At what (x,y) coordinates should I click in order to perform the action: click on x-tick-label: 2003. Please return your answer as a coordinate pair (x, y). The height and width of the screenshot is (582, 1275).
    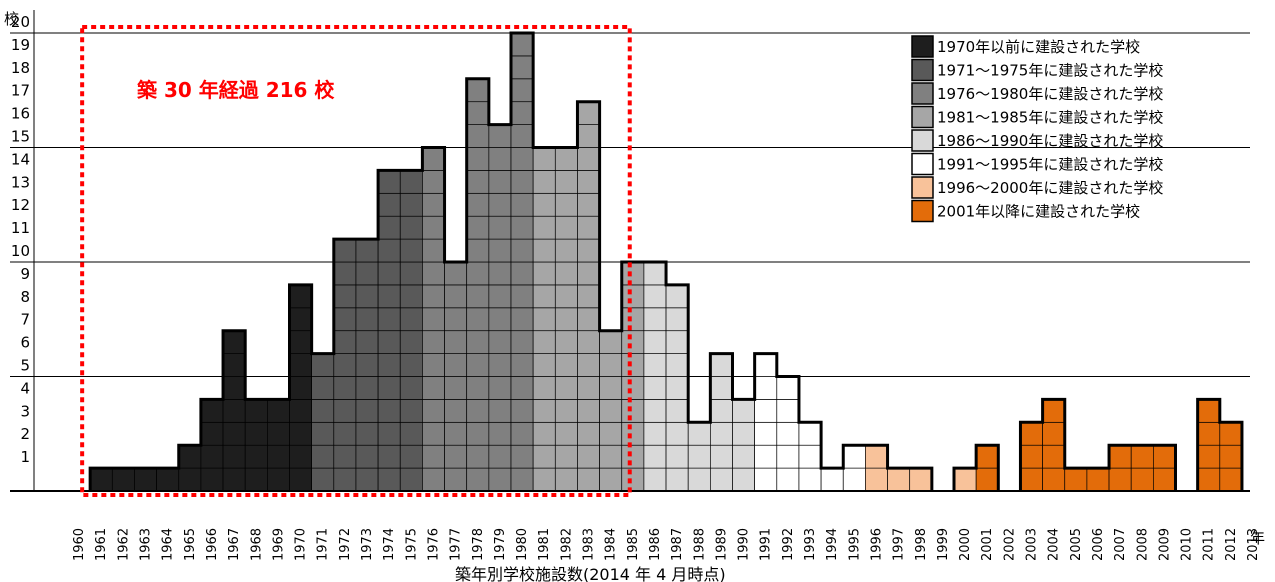
    Looking at the image, I should click on (1032, 544).